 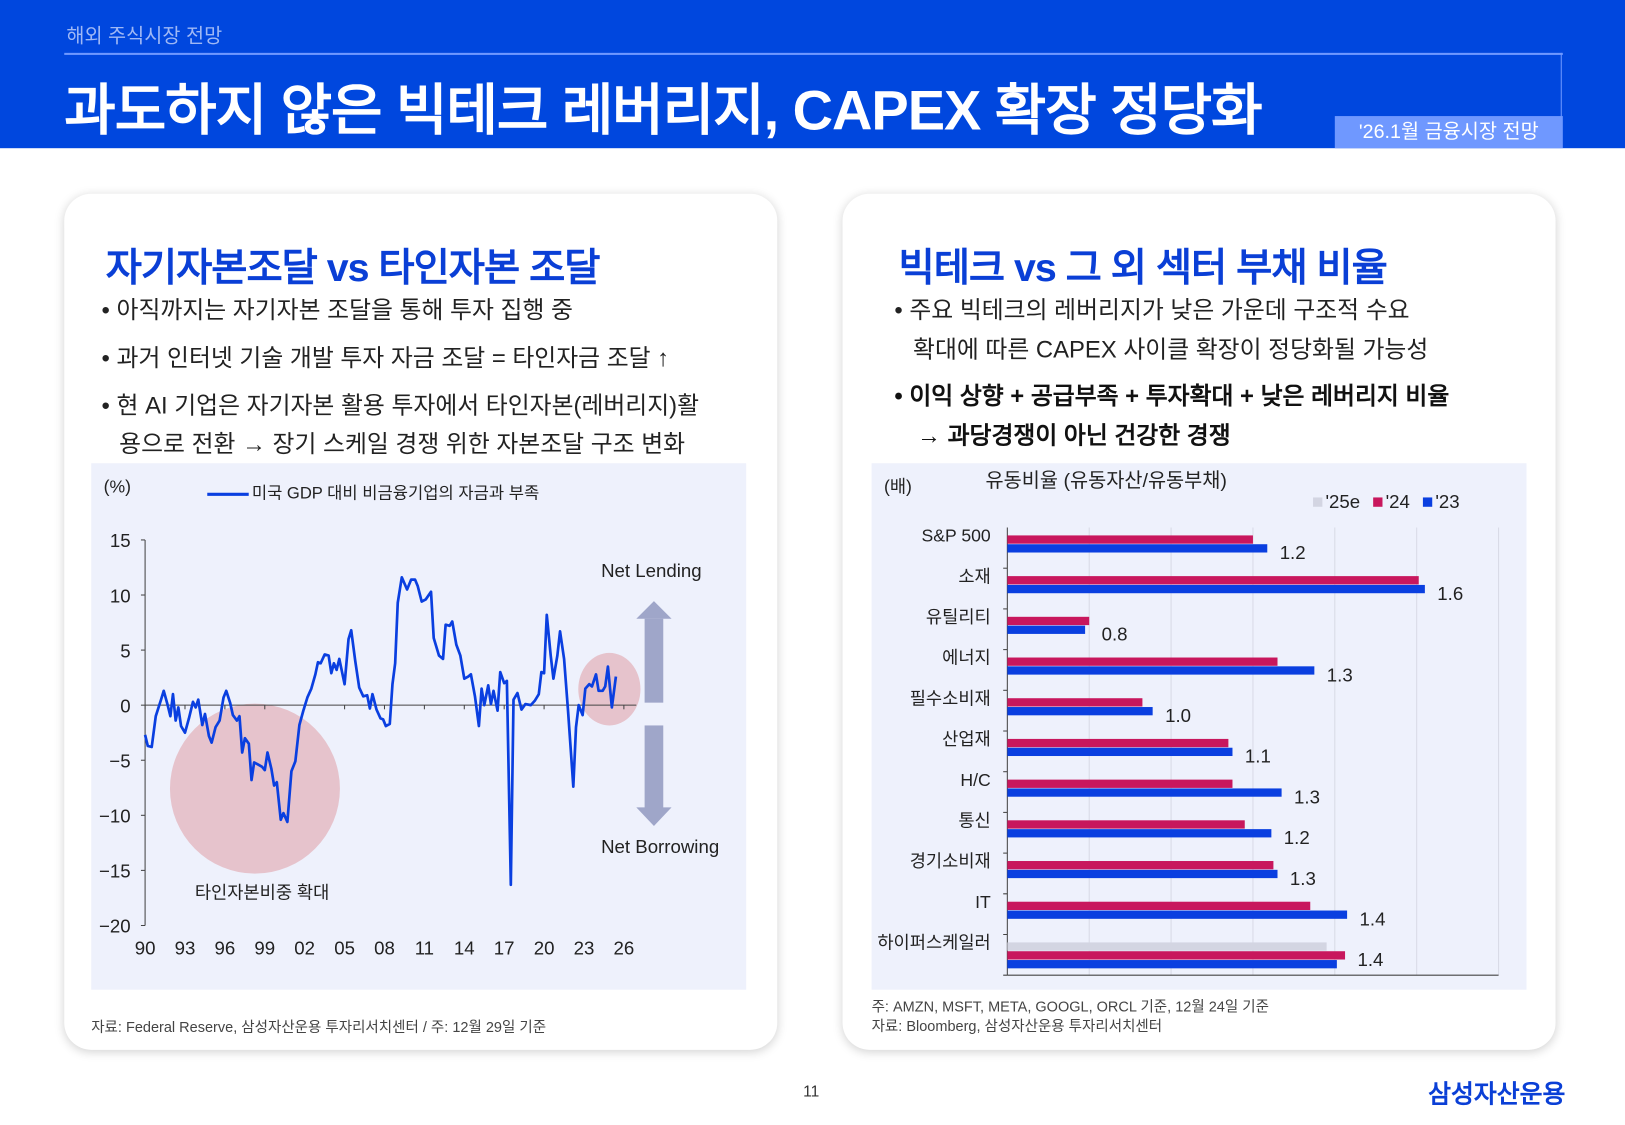 What do you see at coordinates (966, 658) in the screenshot?
I see `category-label: 에너지` at bounding box center [966, 658].